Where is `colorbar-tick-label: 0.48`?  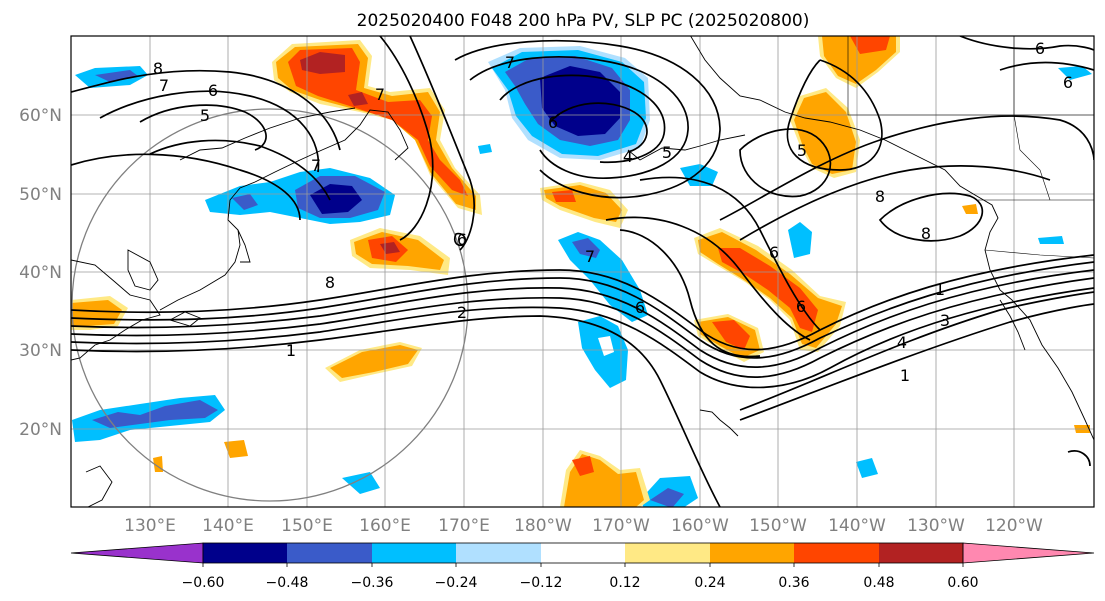
colorbar-tick-label: 0.48 is located at coordinates (878, 583).